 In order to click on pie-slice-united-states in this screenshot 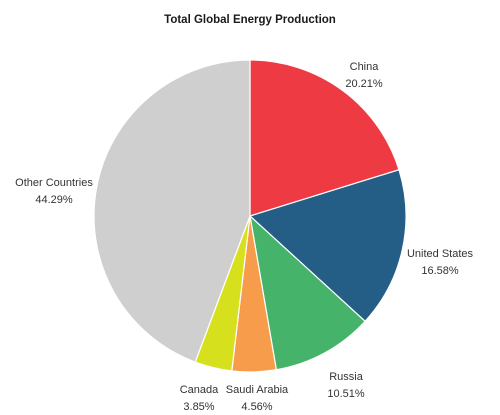, I will do `click(327, 246)`.